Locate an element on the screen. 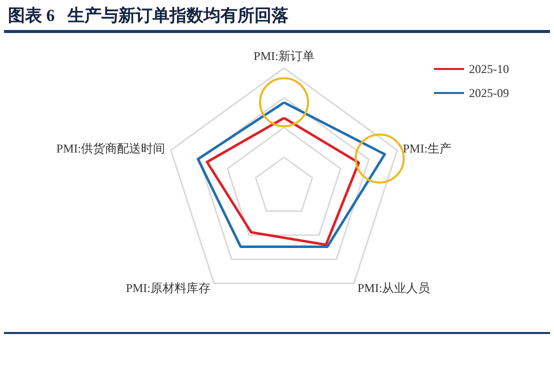 This screenshot has width=554, height=370. spoke-label: PMI:新订单 is located at coordinates (284, 56).